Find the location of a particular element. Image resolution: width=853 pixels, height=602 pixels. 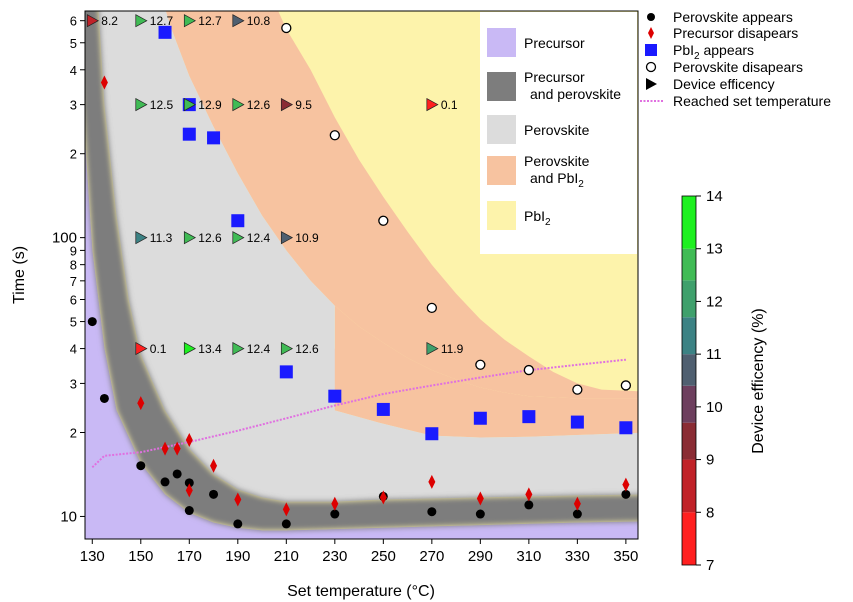

y-tick-label: 10 is located at coordinates (68, 516).